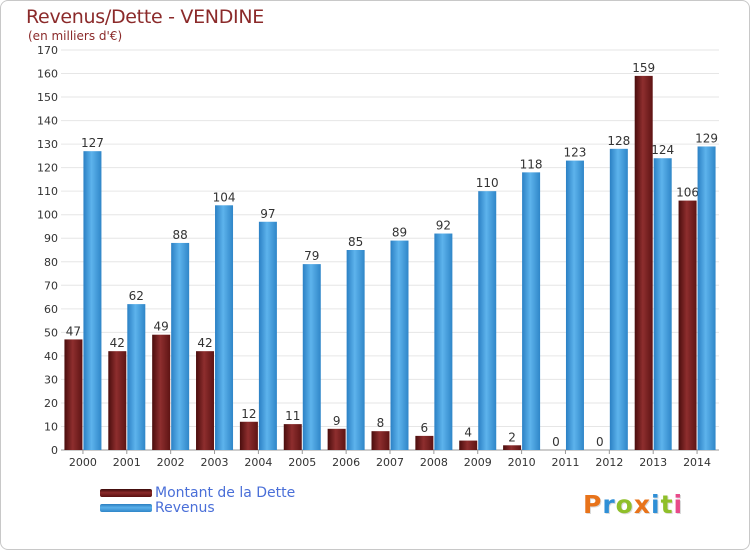 The height and width of the screenshot is (550, 750). I want to click on chart-subtitle: (en milliers d'€), so click(75, 36).